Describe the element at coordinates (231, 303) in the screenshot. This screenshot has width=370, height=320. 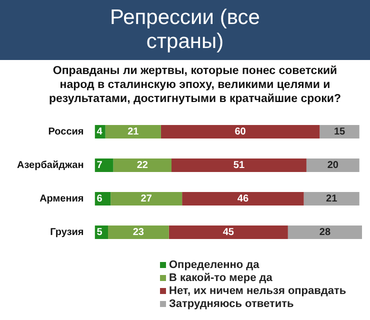
I see `legend-label: Затрудняюсь ответить` at that location.